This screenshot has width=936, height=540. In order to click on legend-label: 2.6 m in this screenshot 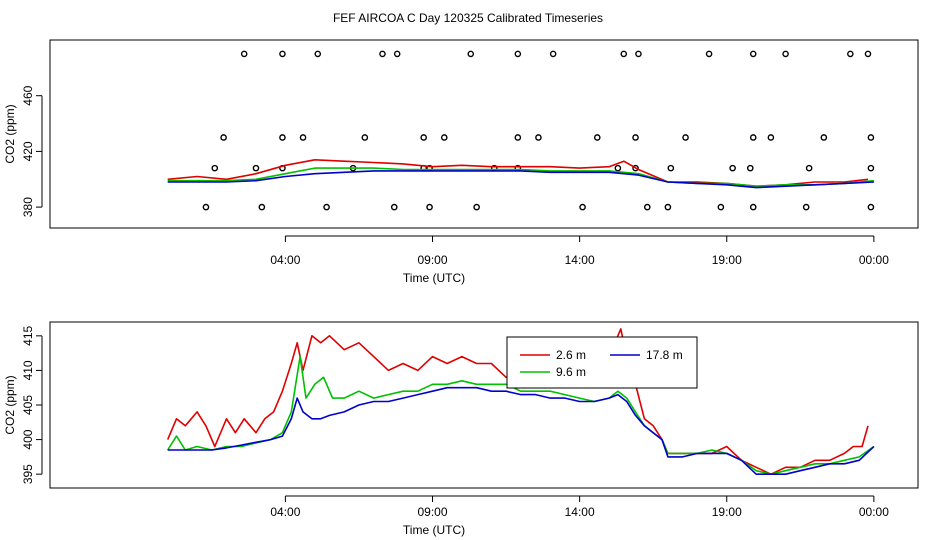, I will do `click(571, 355)`.